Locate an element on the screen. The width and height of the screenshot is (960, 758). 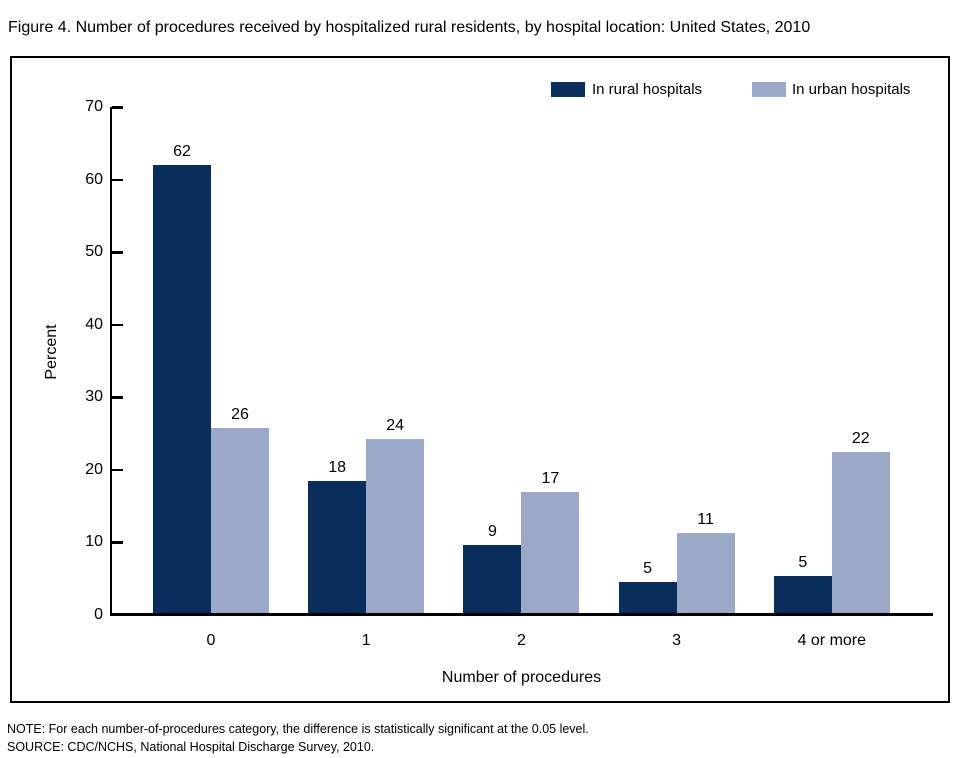
legend-swatch-urban is located at coordinates (769, 89).